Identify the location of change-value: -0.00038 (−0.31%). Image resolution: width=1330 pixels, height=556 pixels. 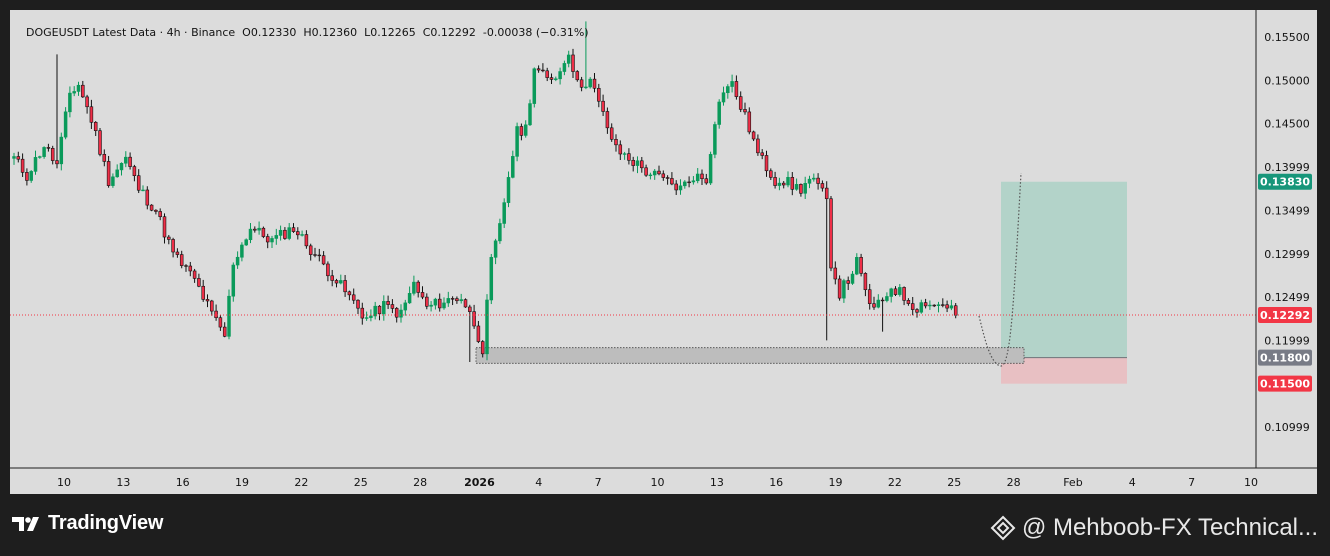
(535, 32).